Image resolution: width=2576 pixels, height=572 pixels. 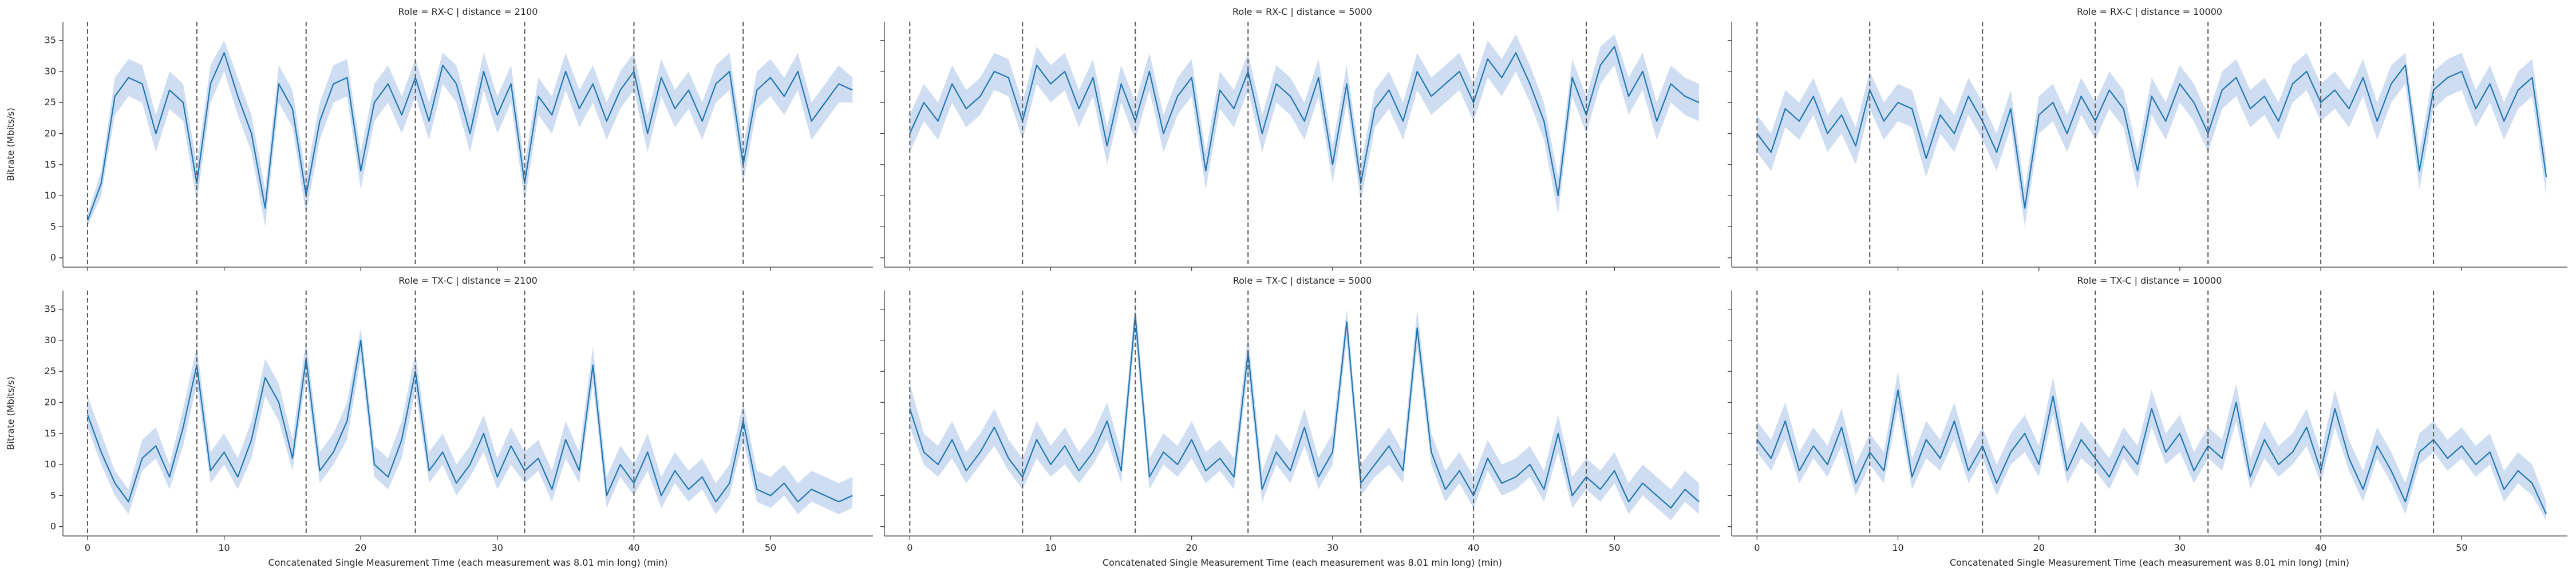 I want to click on panel-title: Role = TX-C | distance = 5000, so click(x=1302, y=280).